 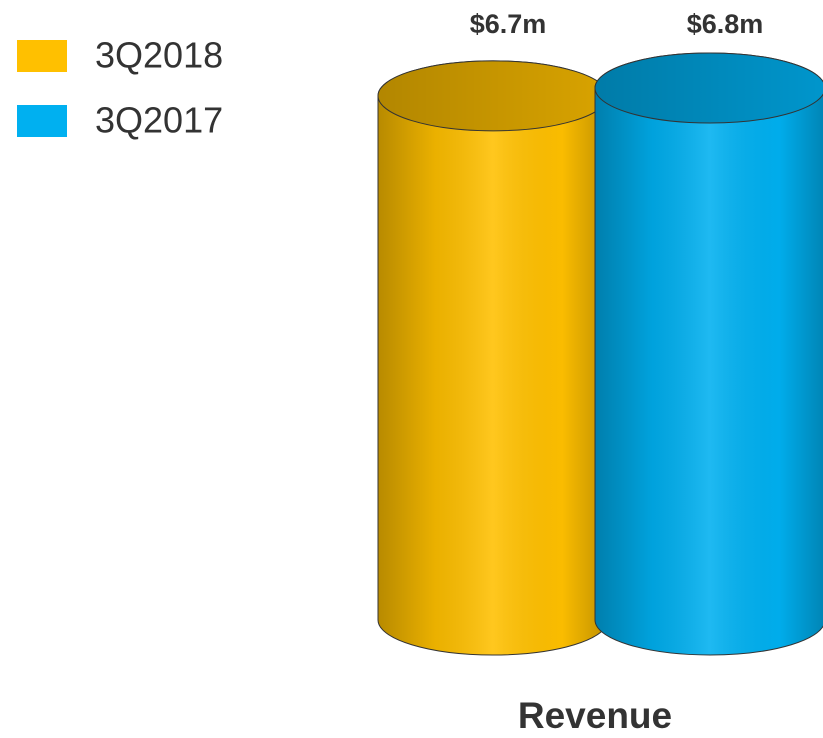 What do you see at coordinates (595, 715) in the screenshot?
I see `category-label: Revenue` at bounding box center [595, 715].